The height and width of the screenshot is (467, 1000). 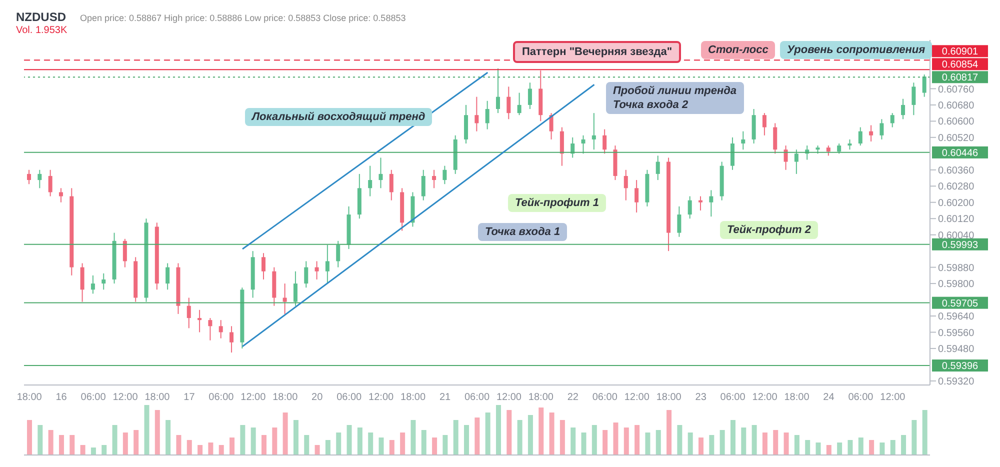 I want to click on text: Vol. 1.953K, so click(x=42, y=30).